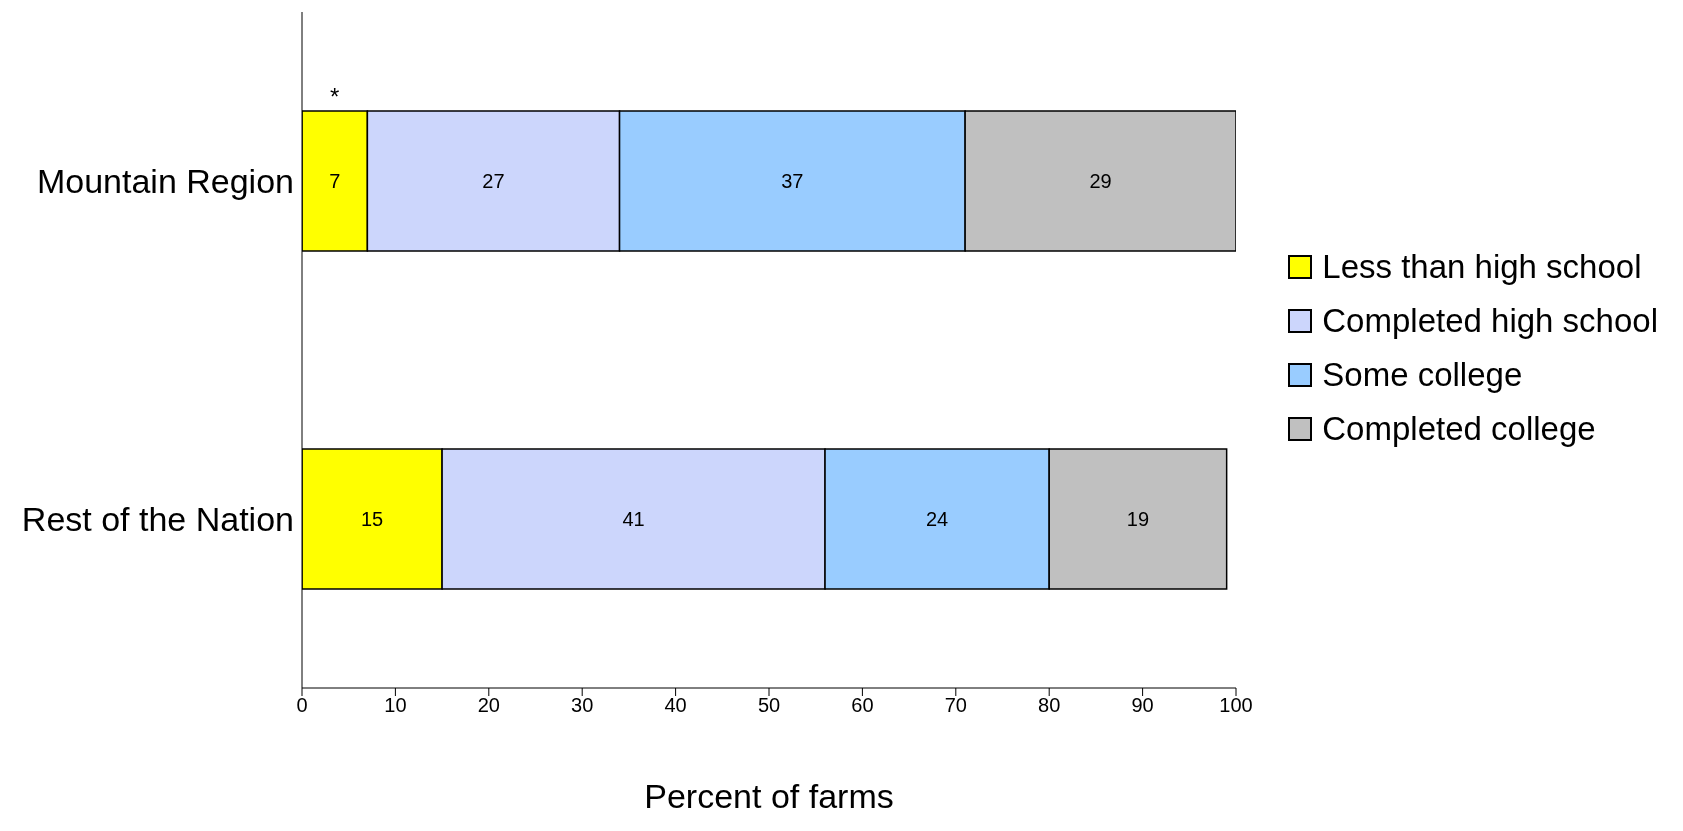 The width and height of the screenshot is (1683, 831). What do you see at coordinates (335, 181) in the screenshot?
I see `data-label: 7` at bounding box center [335, 181].